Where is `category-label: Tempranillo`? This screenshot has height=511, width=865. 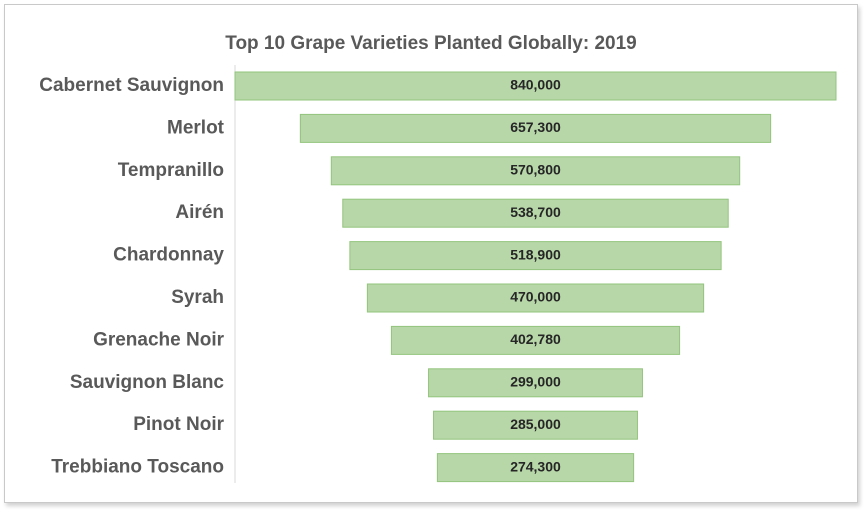
category-label: Tempranillo is located at coordinates (171, 170).